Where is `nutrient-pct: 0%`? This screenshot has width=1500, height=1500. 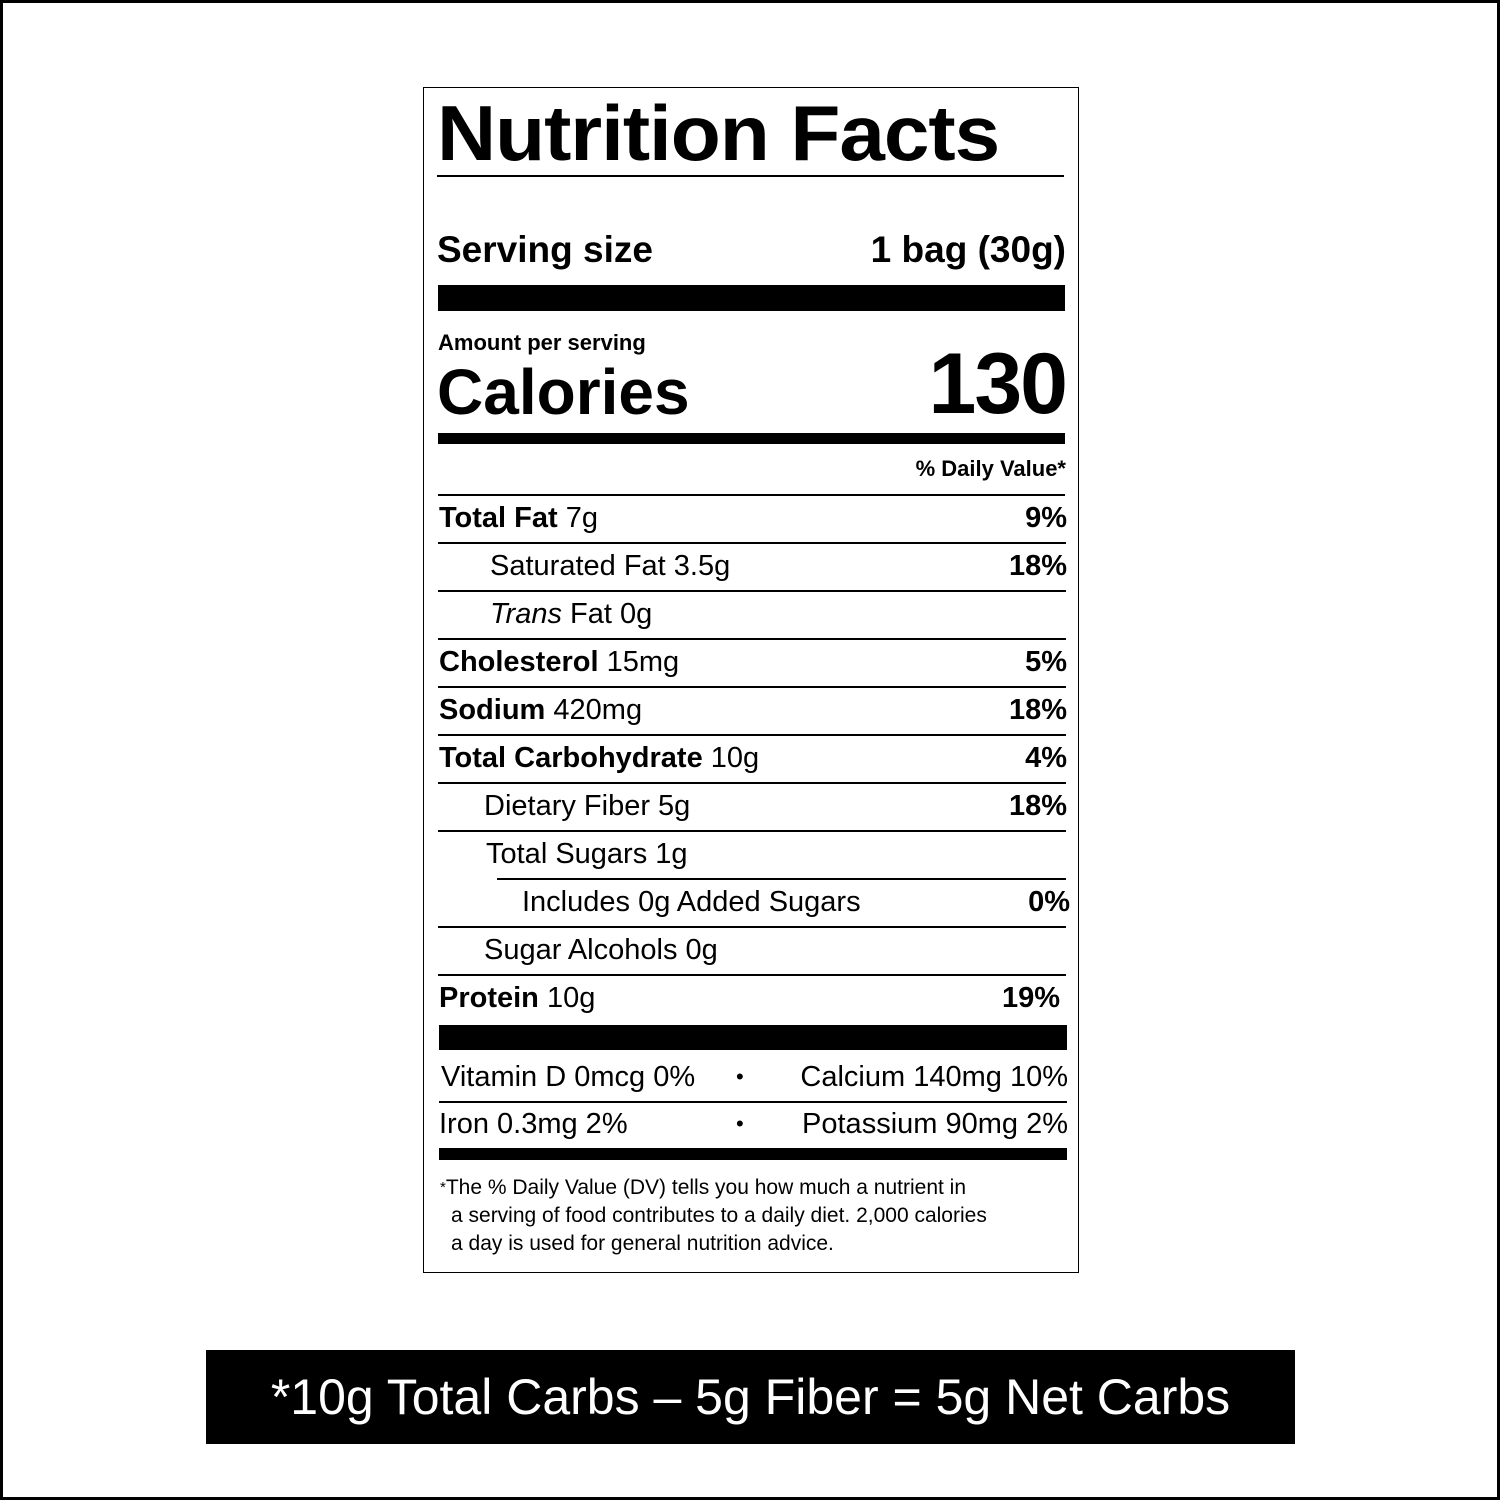
nutrient-pct: 0% is located at coordinates (1049, 902).